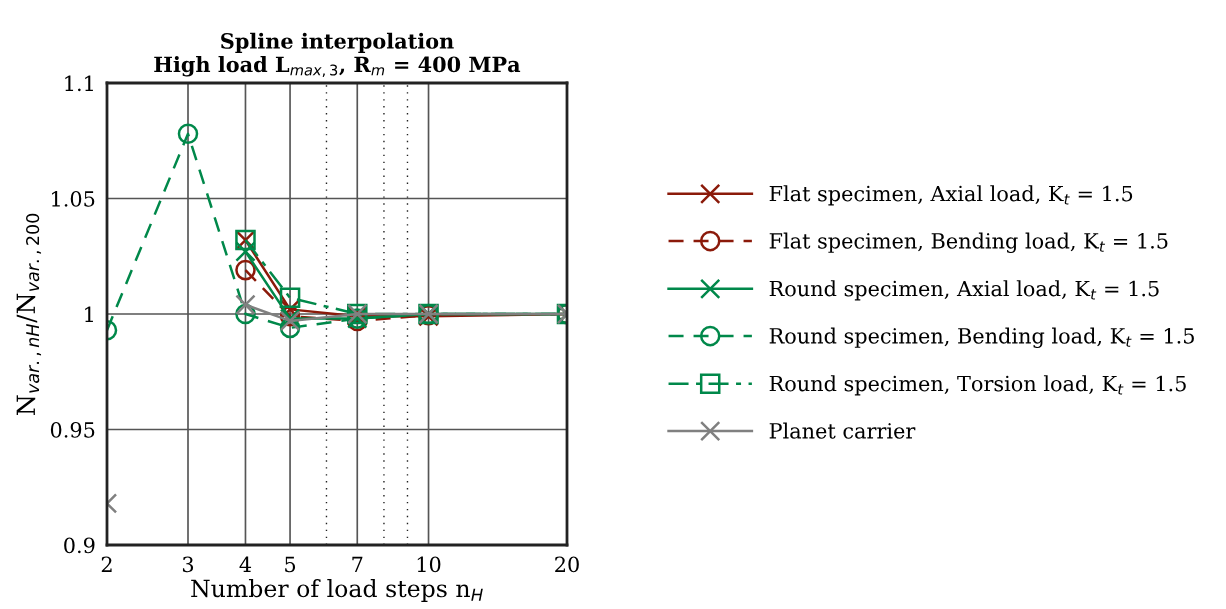 The height and width of the screenshot is (609, 1226). I want to click on x-tick-label: 2, so click(106, 564).